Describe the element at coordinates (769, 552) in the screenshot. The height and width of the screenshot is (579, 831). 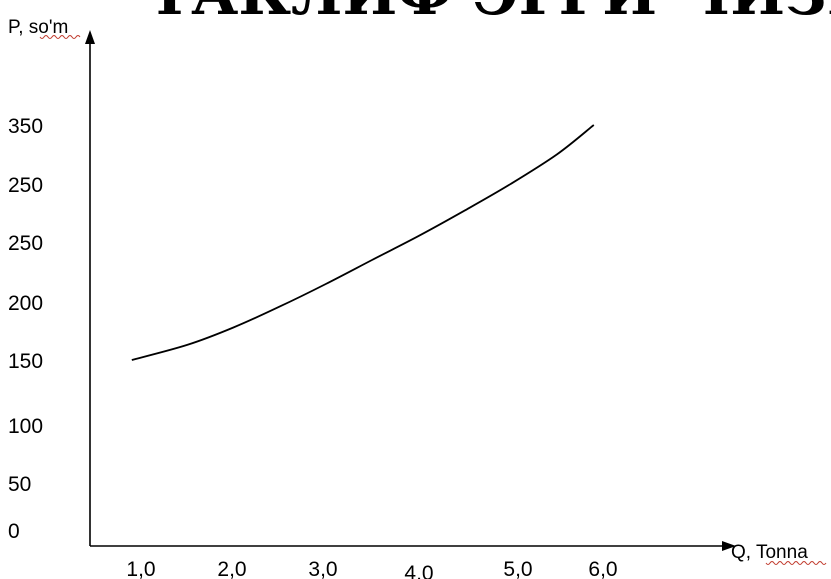
I see `x-axis-label: Q, Tonna` at that location.